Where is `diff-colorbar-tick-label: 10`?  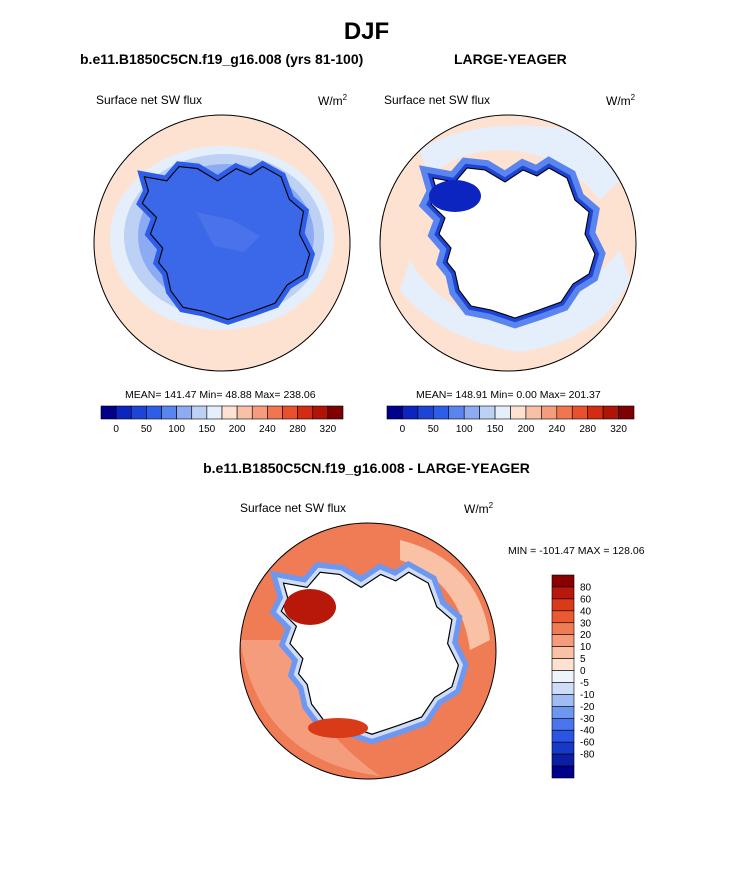 diff-colorbar-tick-label: 10 is located at coordinates (586, 647).